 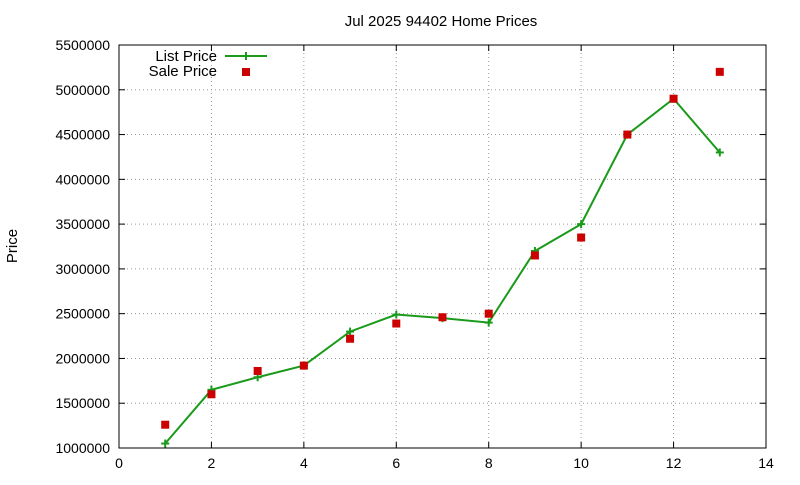 I want to click on x-tick-label: 14, so click(x=766, y=463).